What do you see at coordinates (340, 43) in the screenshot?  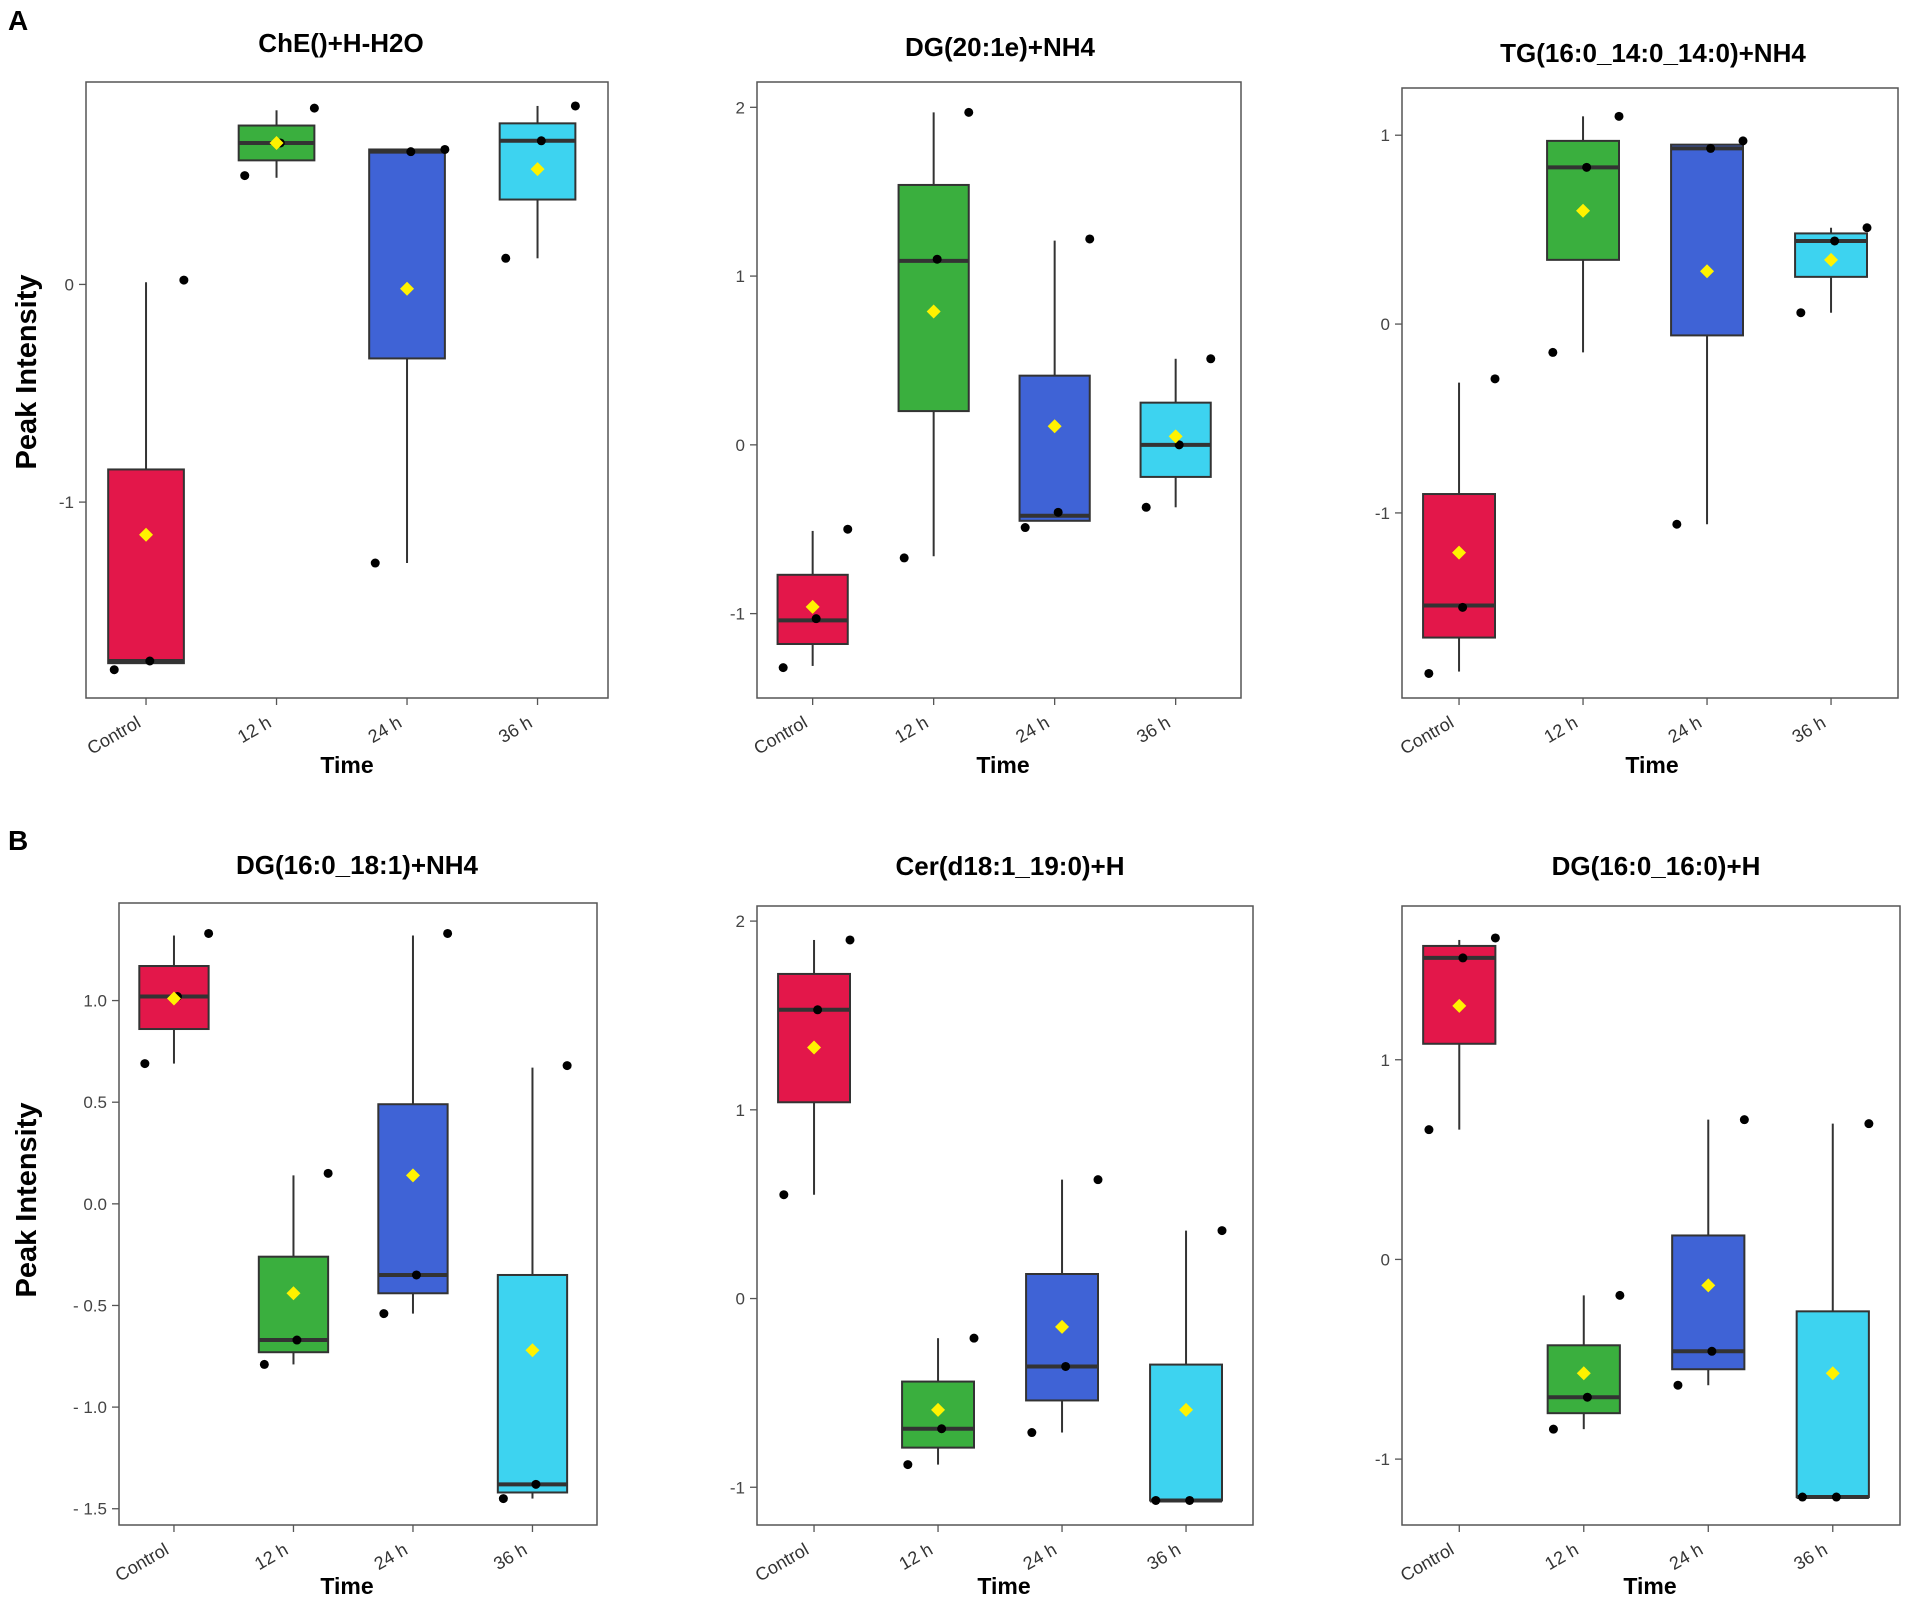 I see `chart-title: ChE()+H-H2O` at bounding box center [340, 43].